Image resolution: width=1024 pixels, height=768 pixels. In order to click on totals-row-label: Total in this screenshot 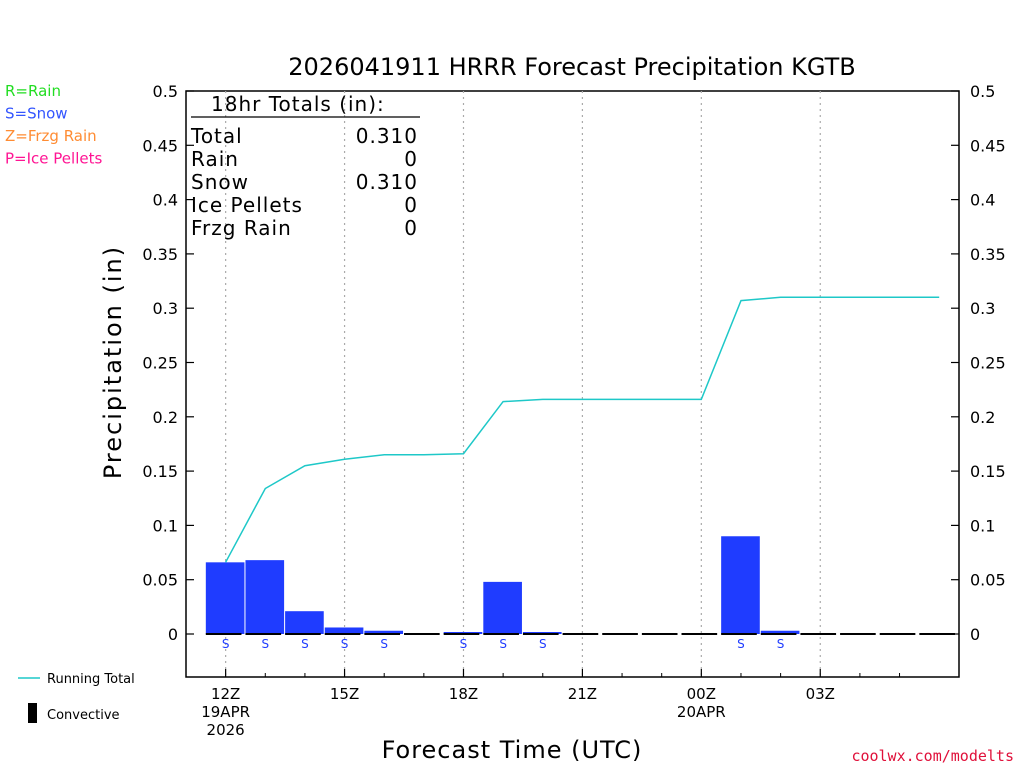, I will do `click(216, 136)`.